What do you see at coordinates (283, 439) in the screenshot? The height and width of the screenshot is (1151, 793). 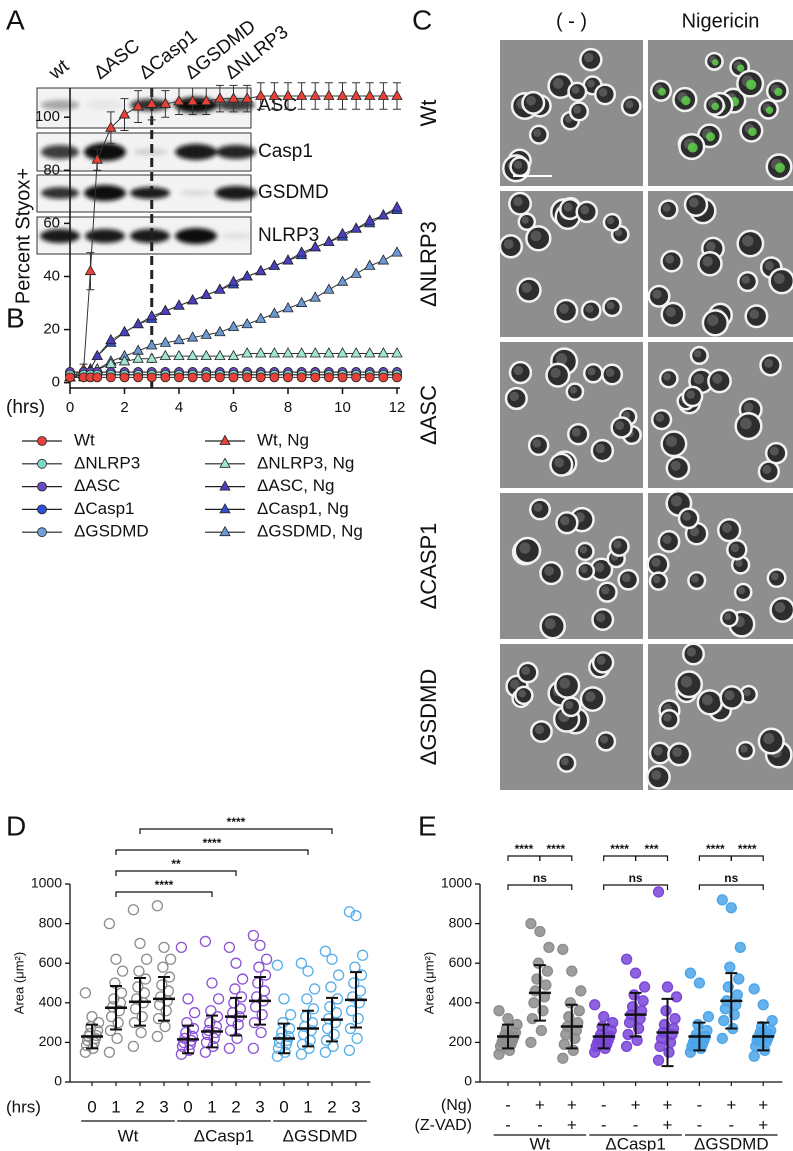 I see `legend-label: Wt, Ng` at bounding box center [283, 439].